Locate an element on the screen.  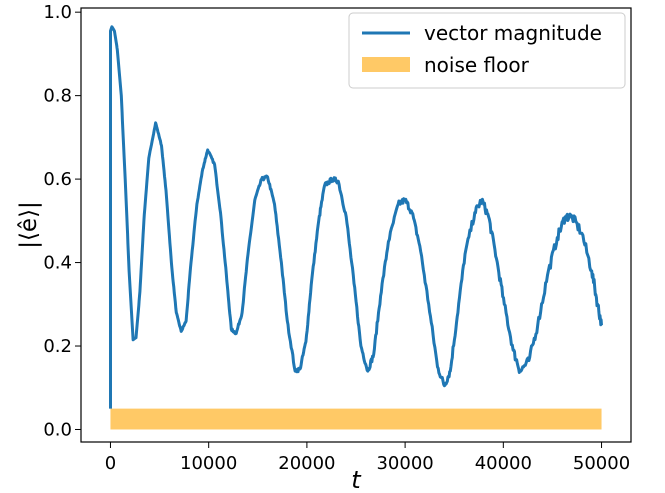
y-tick-label: 1.0 is located at coordinates (57, 12).